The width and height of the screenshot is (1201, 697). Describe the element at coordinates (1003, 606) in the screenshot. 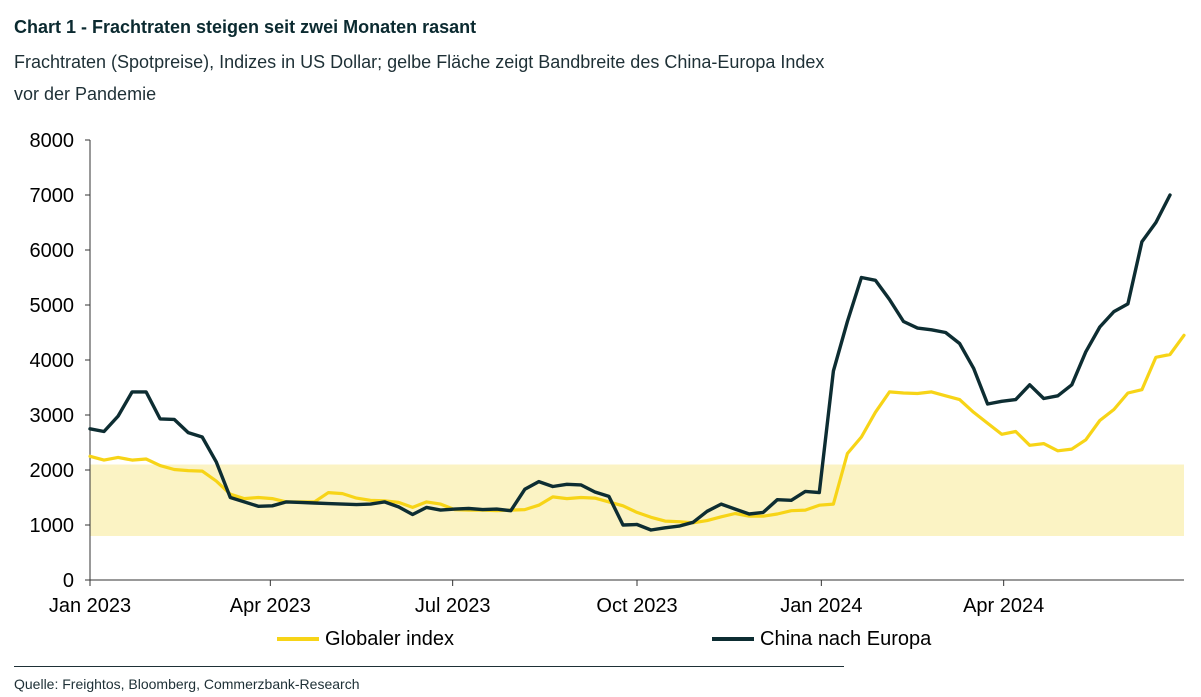

I see `x-tick-label: Apr 2024` at that location.